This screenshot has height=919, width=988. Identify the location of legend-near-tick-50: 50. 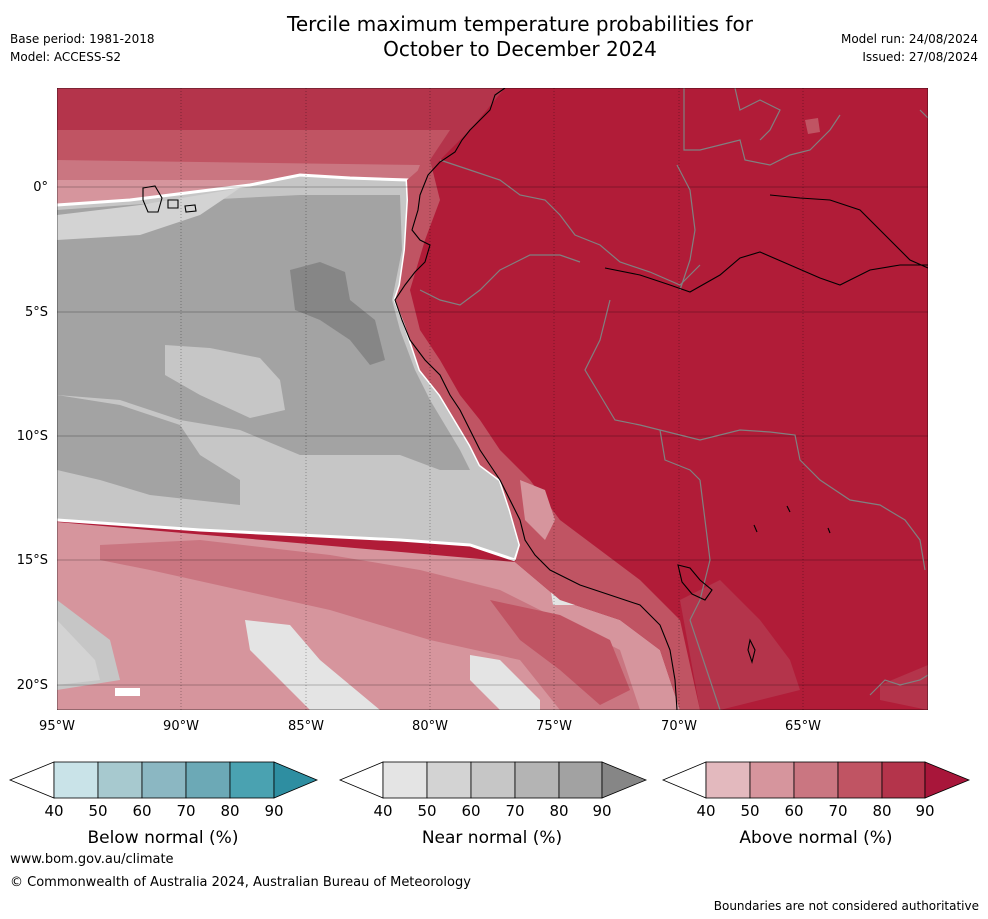
(426, 811).